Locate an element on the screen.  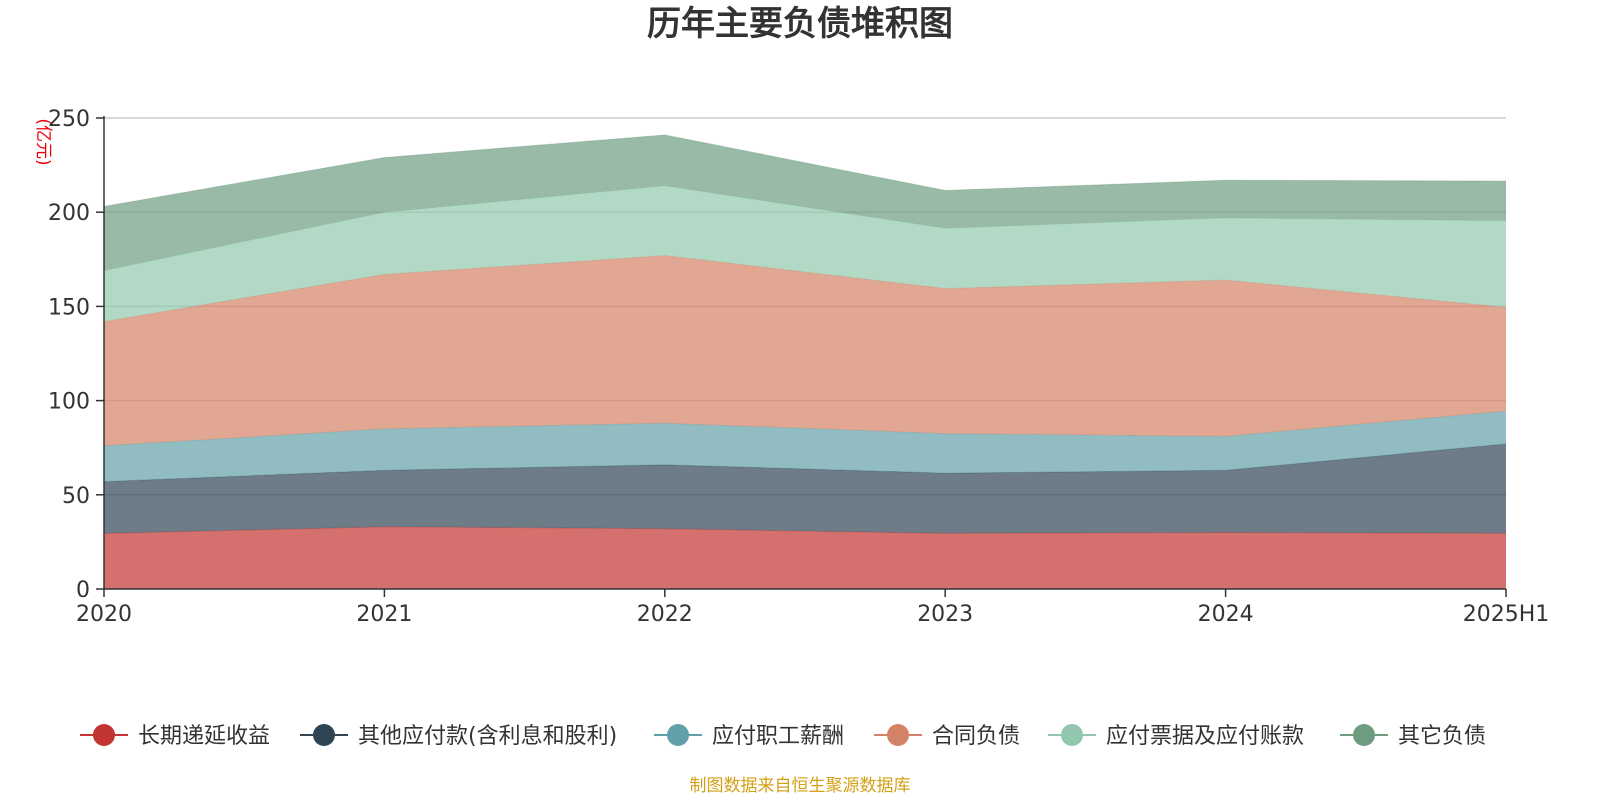
legend-label: 其它负债 is located at coordinates (1442, 736).